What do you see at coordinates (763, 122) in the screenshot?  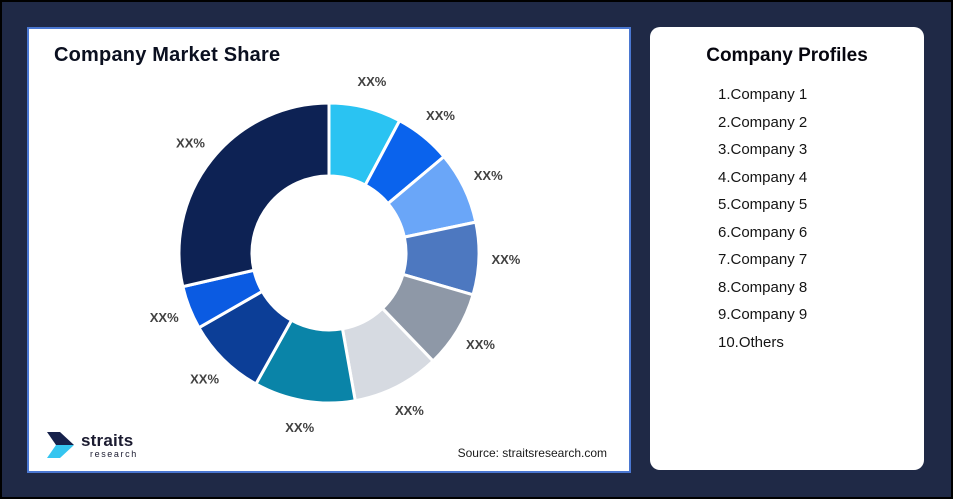 I see `company-list-item: 2.Company 2` at bounding box center [763, 122].